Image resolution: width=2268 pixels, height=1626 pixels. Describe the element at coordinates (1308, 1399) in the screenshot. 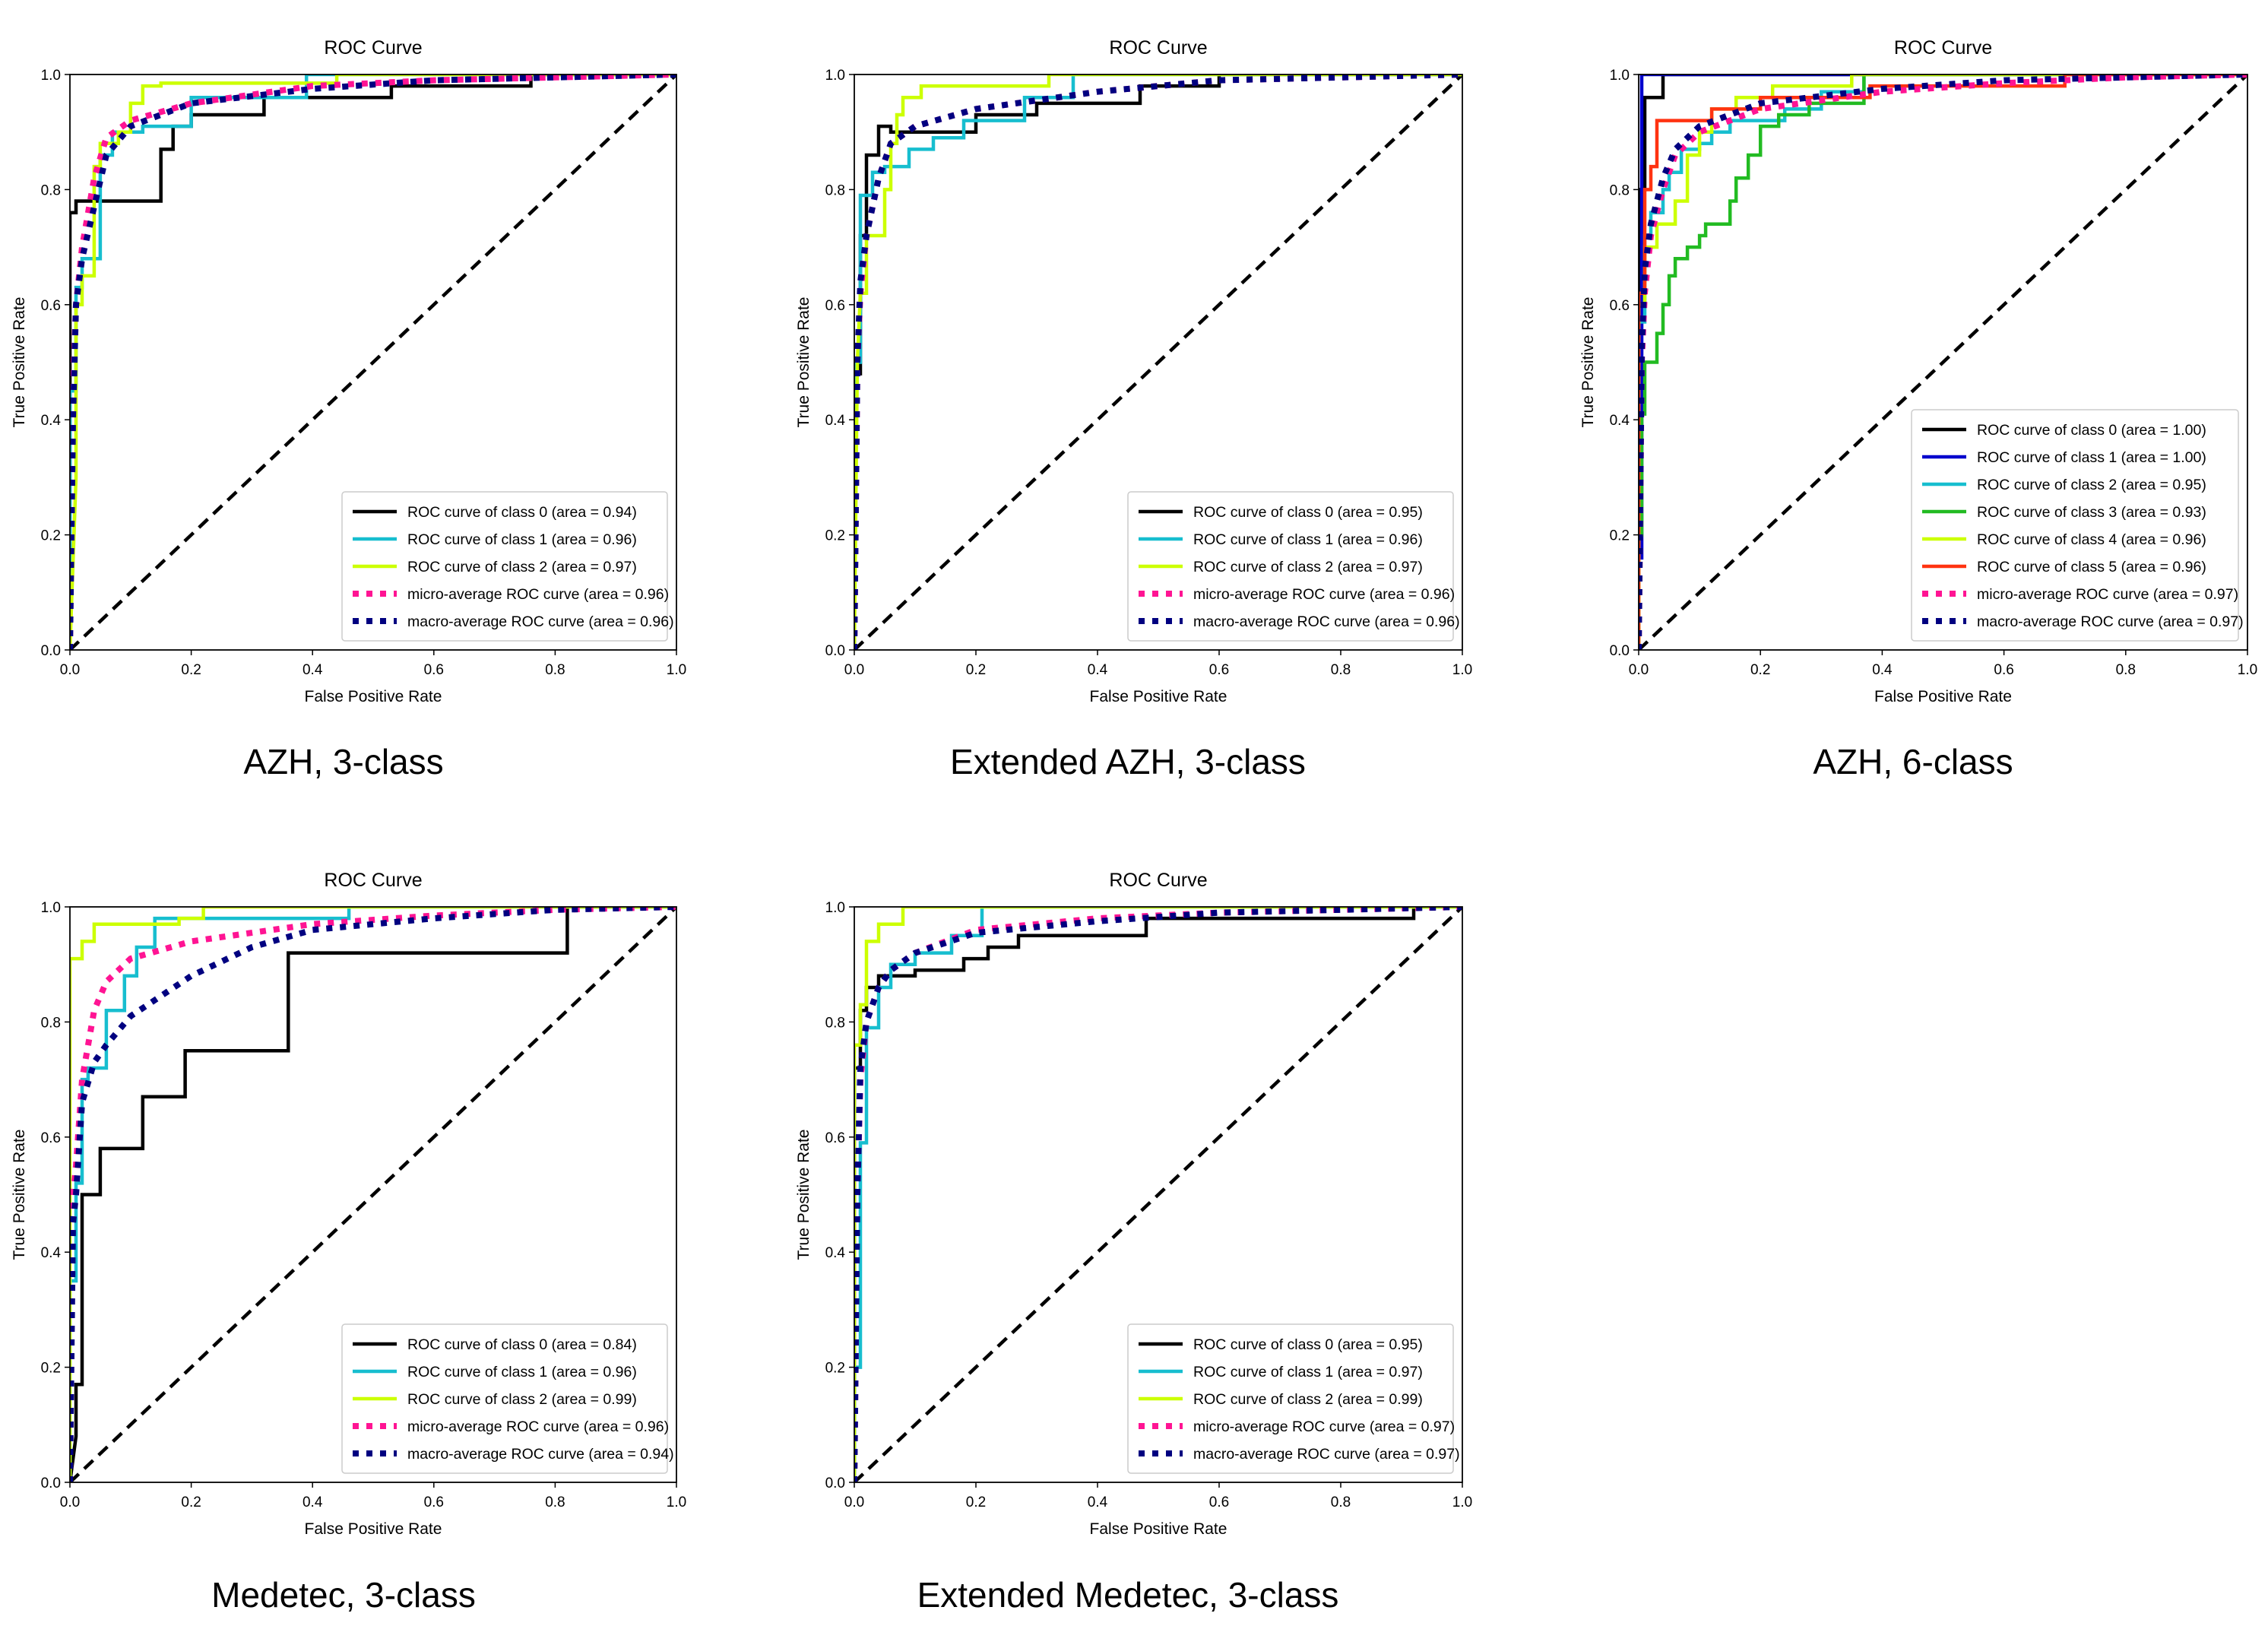

I see `legend-label: ROC curve of class 2 (area = 0.99)` at that location.